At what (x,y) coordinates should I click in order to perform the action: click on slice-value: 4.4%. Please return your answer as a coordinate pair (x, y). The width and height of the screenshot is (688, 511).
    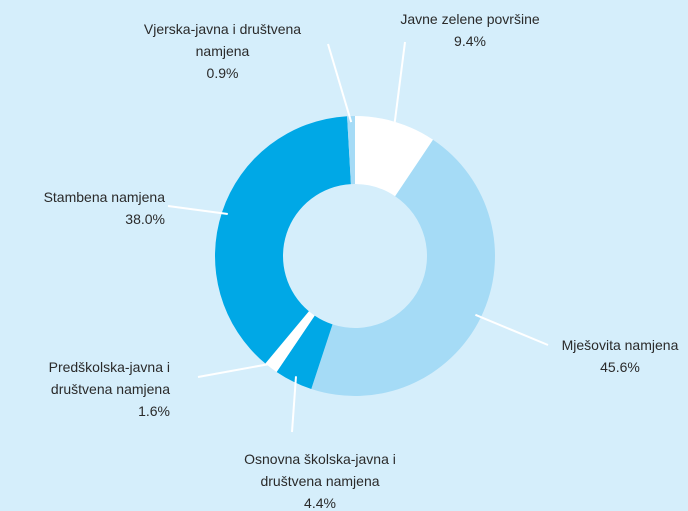
    Looking at the image, I should click on (320, 503).